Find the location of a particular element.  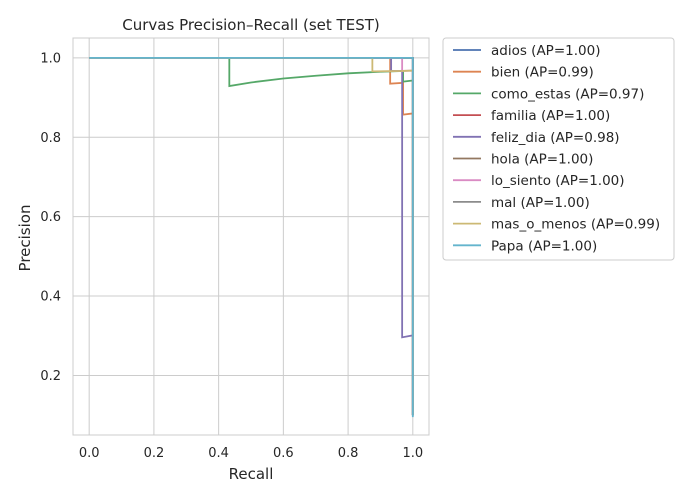

y-tick-label: 0.2 is located at coordinates (50, 376).